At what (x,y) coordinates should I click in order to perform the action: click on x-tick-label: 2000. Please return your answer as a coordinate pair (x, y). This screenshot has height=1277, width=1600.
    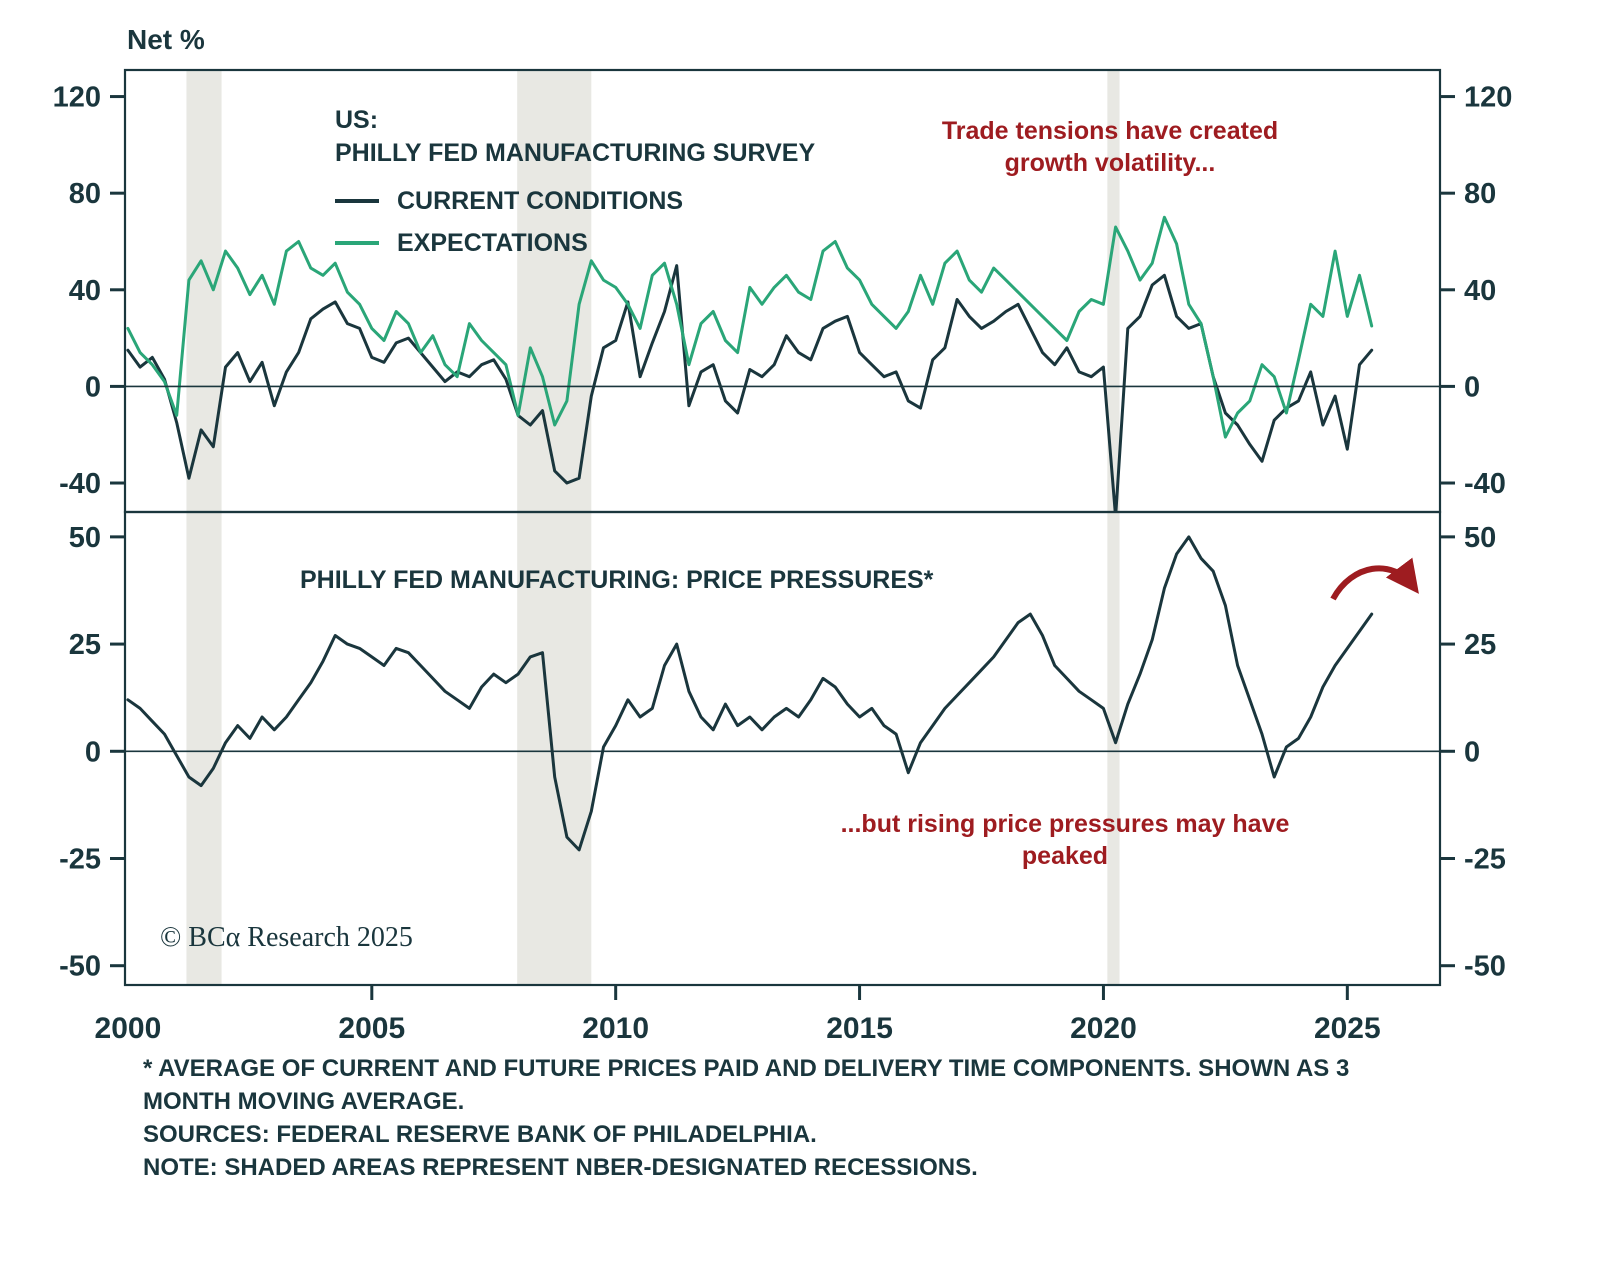
    Looking at the image, I should click on (128, 1028).